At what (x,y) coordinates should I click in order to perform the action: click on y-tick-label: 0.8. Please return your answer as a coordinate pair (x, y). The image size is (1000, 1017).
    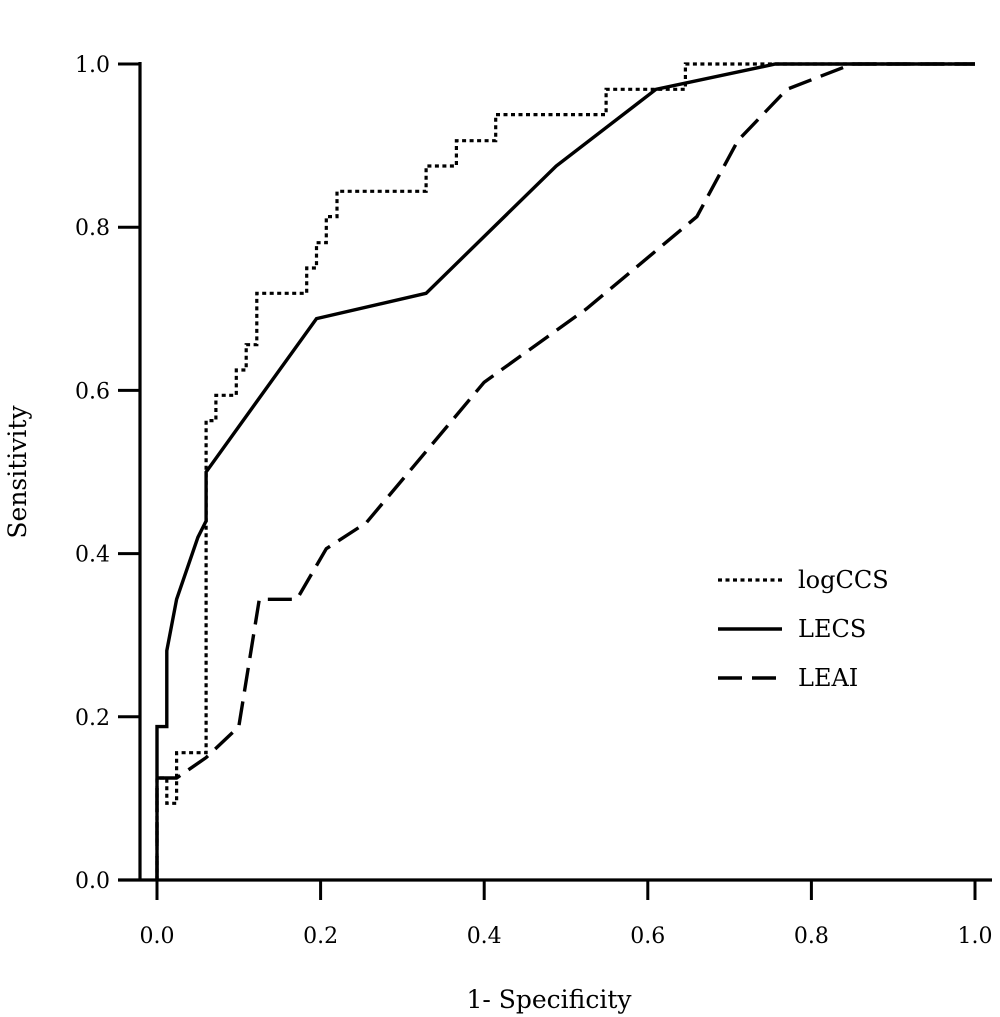
    Looking at the image, I should click on (92, 228).